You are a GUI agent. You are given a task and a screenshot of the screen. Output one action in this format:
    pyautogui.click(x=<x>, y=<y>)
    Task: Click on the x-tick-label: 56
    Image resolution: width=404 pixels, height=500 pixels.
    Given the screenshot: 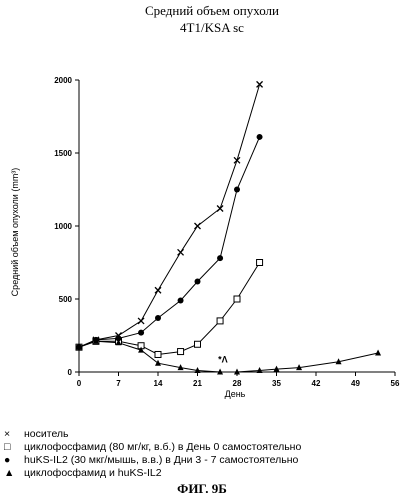 What is the action you would take?
    pyautogui.click(x=395, y=383)
    